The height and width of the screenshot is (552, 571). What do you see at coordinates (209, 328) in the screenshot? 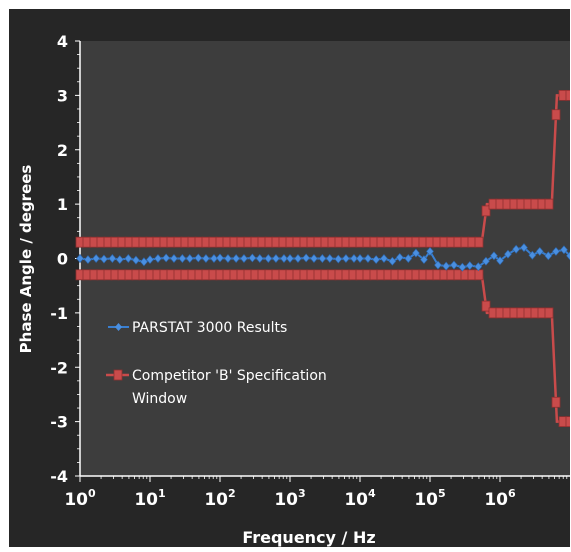
I see `legend-results-label: PARSTAT 3000 Results` at bounding box center [209, 328].